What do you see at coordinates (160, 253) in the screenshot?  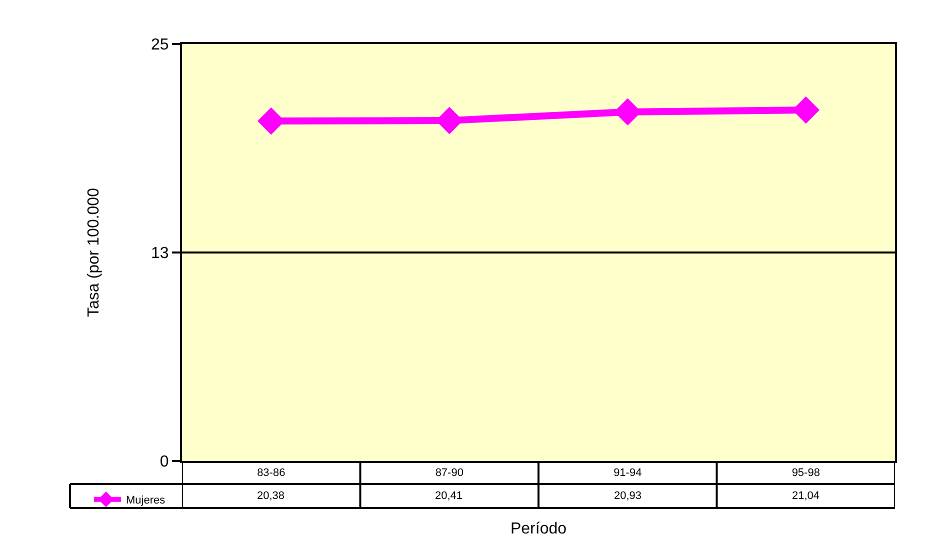 I see `y-tick-label: 13` at bounding box center [160, 253].